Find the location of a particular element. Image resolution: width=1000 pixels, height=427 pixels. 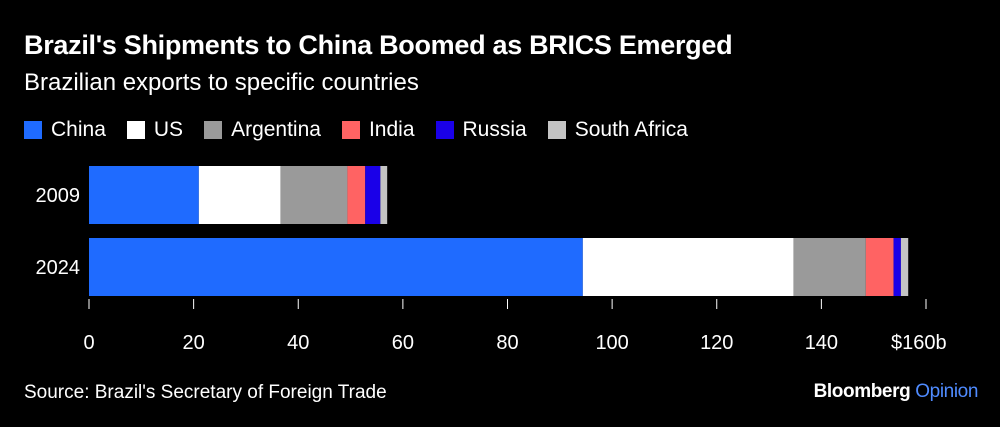

legend-item-china: China is located at coordinates (65, 130).